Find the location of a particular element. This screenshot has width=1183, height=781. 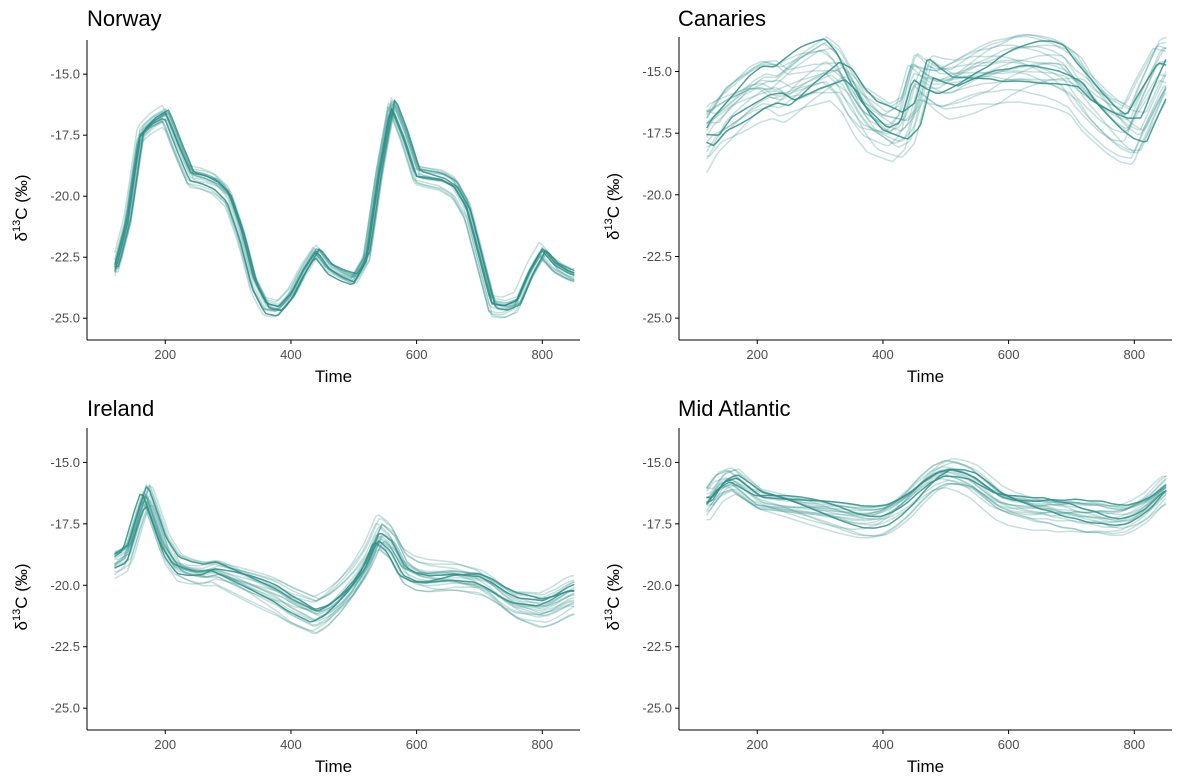

panel-title: Canaries is located at coordinates (722, 18).